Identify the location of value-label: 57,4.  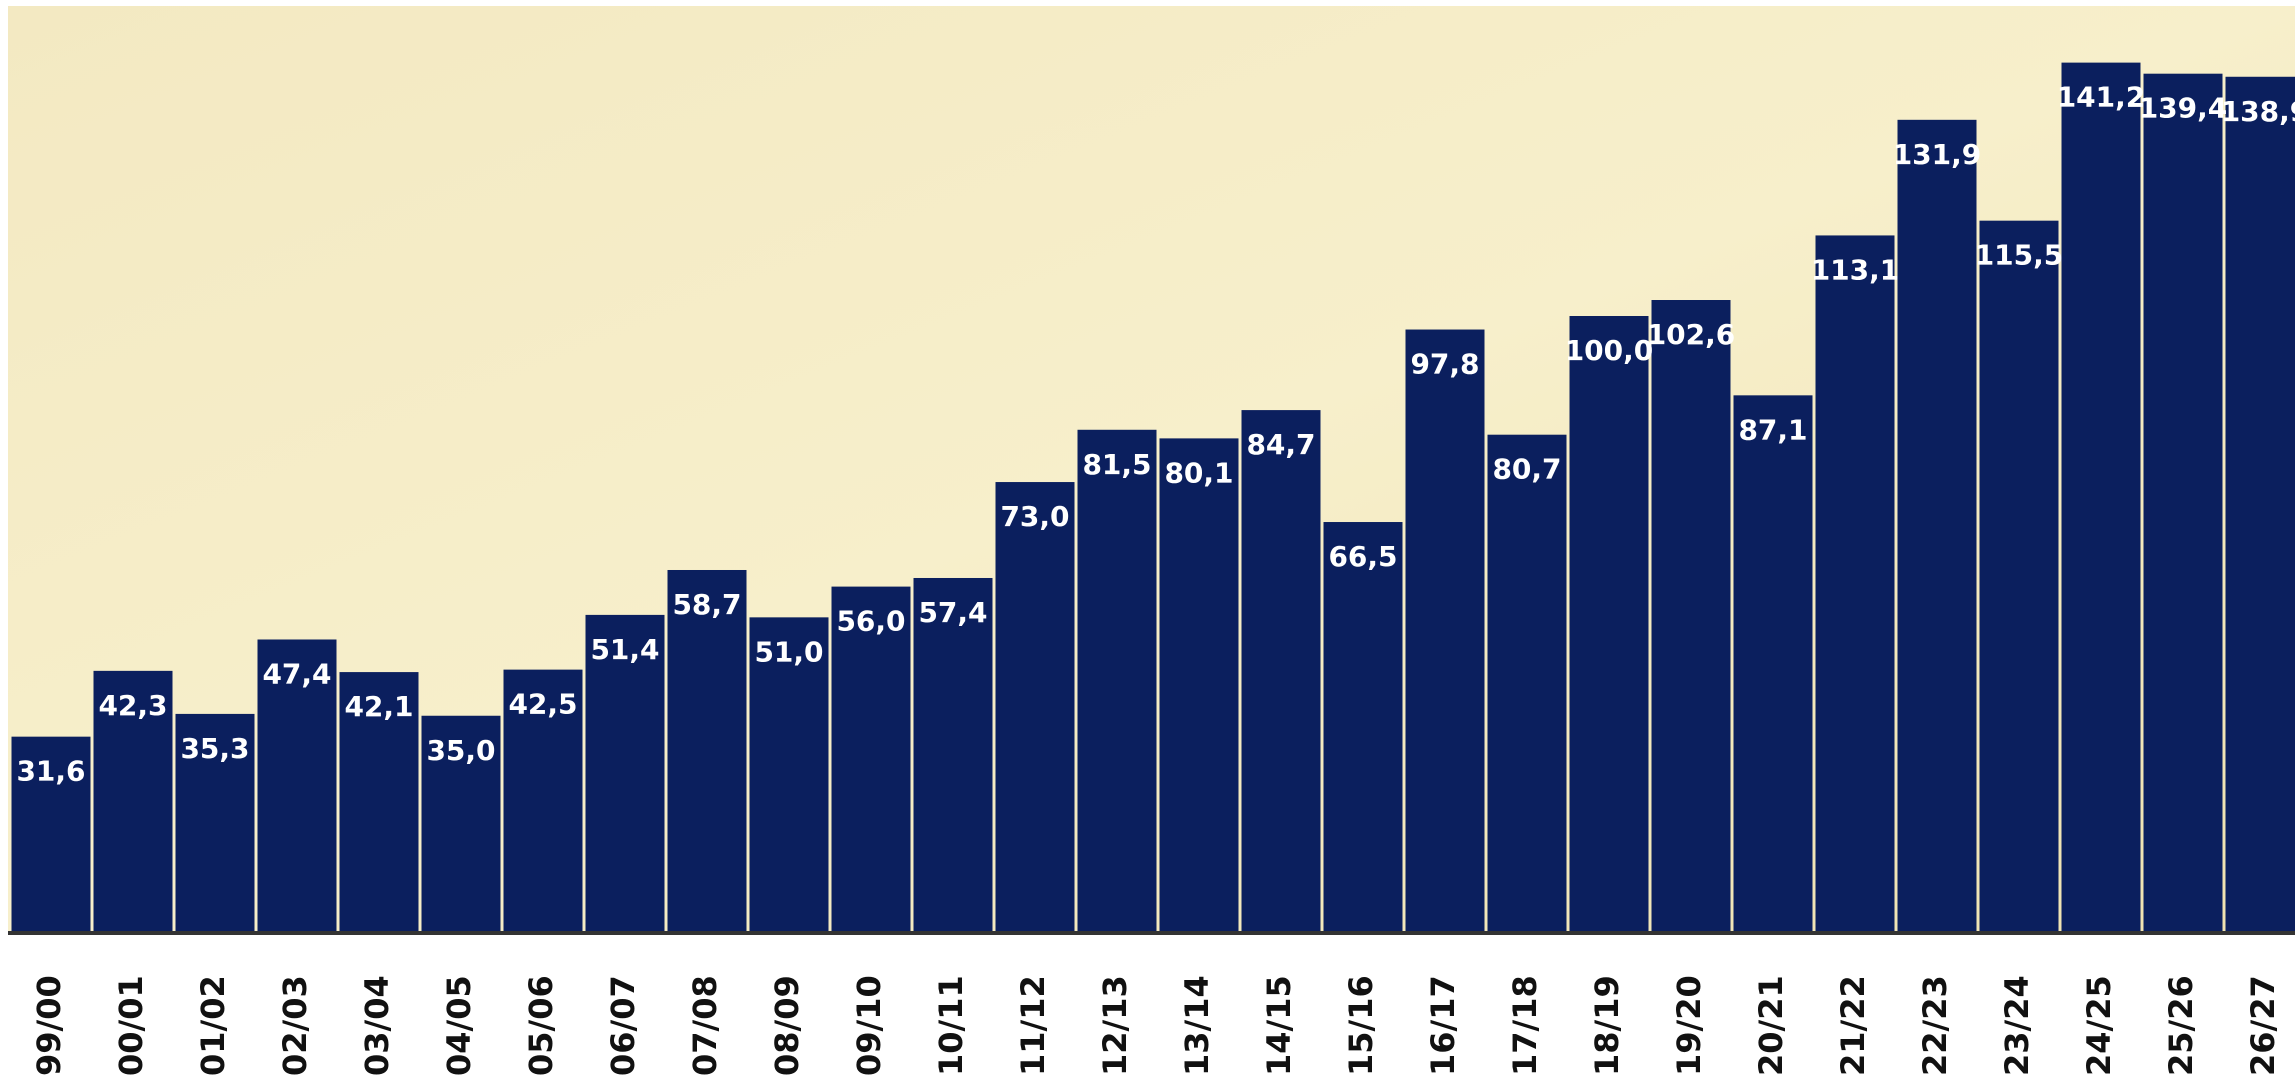
(952, 612).